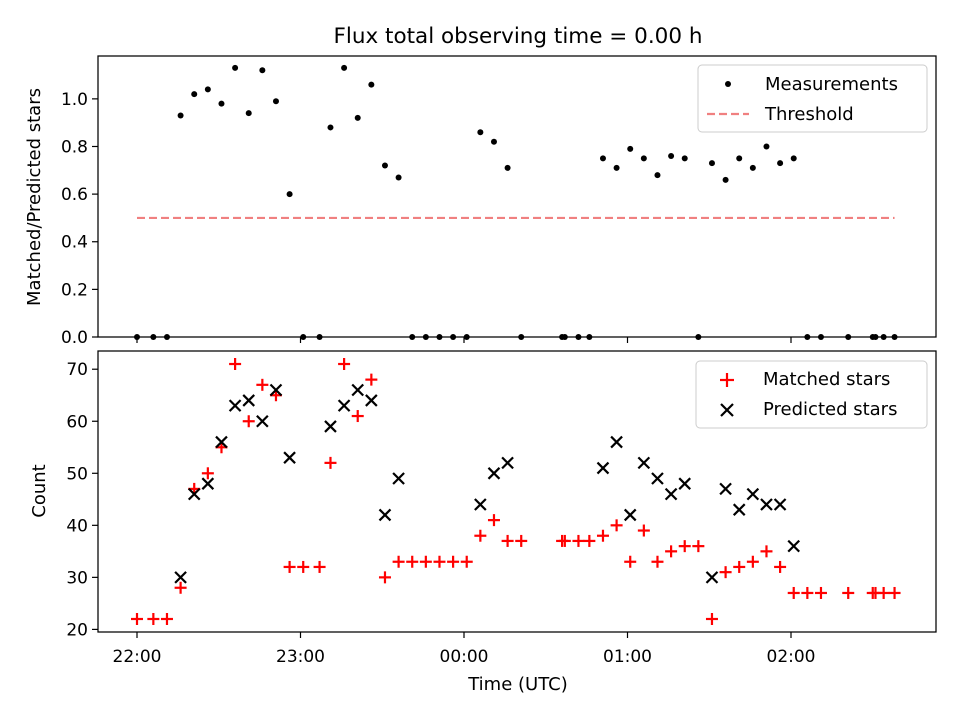 The height and width of the screenshot is (720, 960). Describe the element at coordinates (77, 370) in the screenshot. I see `bottom-ytick-label: 70` at that location.